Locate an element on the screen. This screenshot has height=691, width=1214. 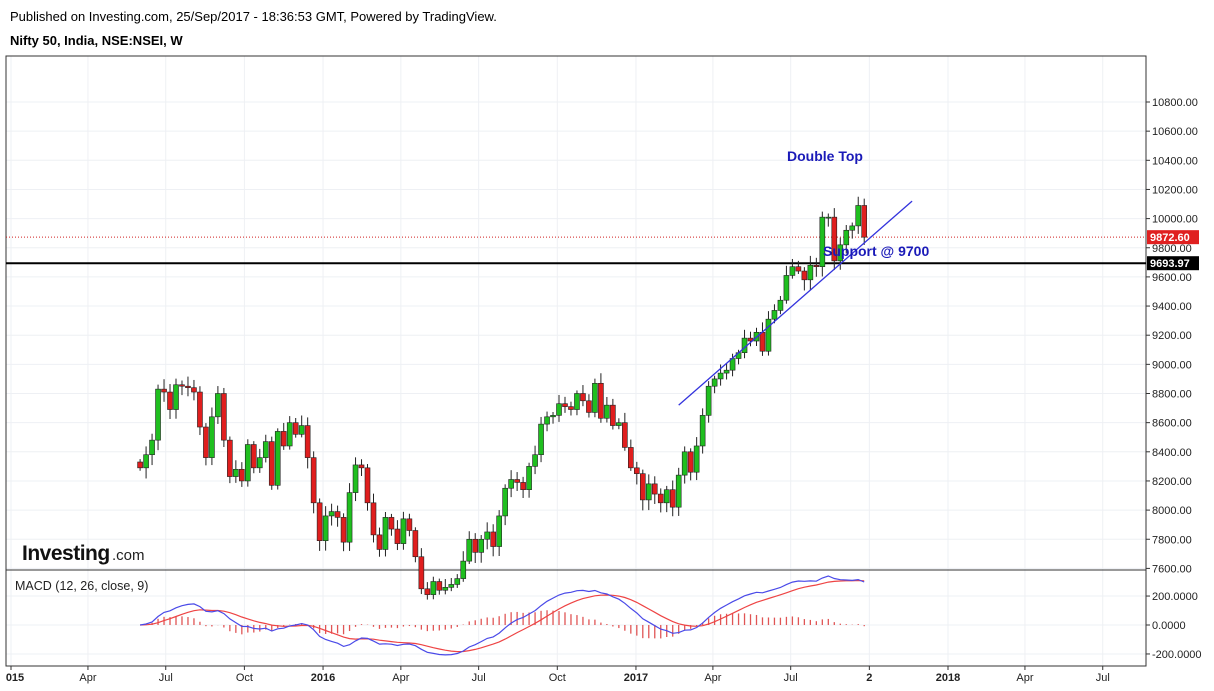
logo-suffix: .com is located at coordinates (128, 555).